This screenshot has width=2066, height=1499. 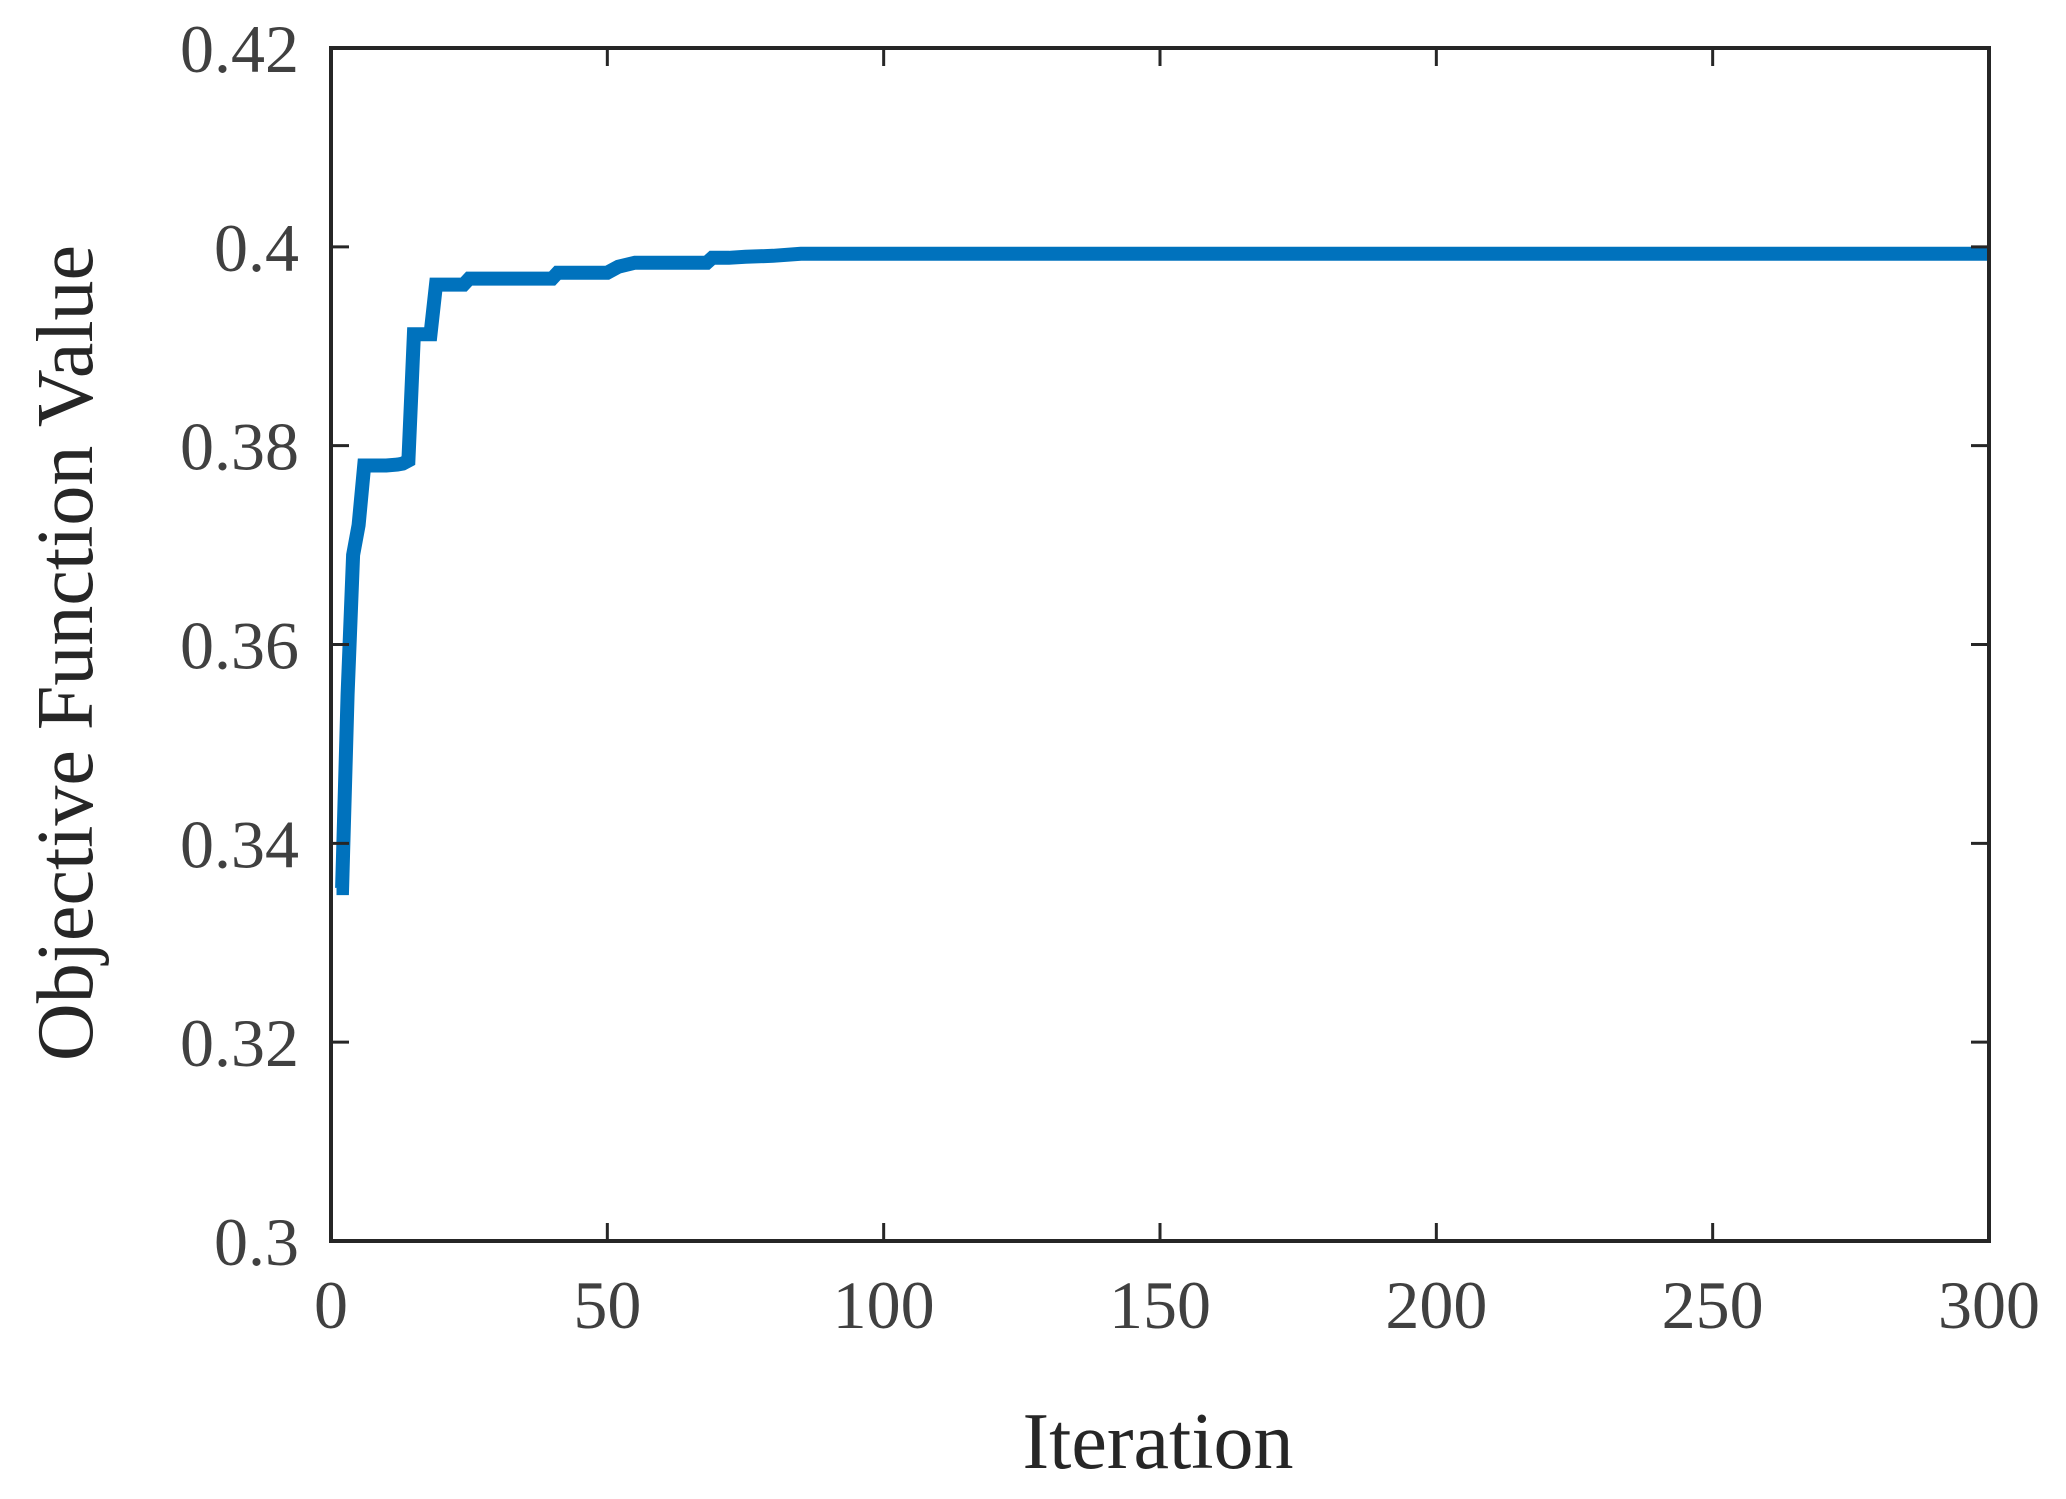 I want to click on x-tick-label: 250, so click(x=1713, y=1305).